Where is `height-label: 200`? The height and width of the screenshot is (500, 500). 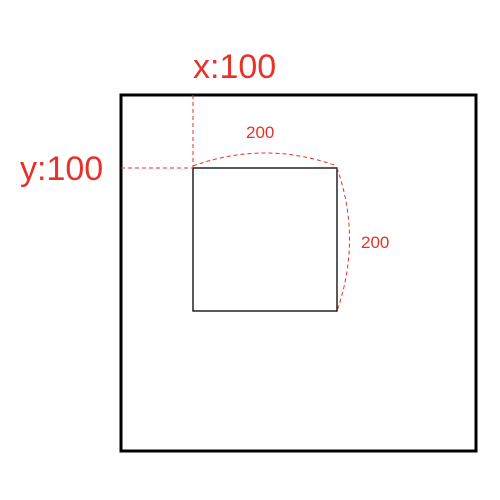
height-label: 200 is located at coordinates (375, 242).